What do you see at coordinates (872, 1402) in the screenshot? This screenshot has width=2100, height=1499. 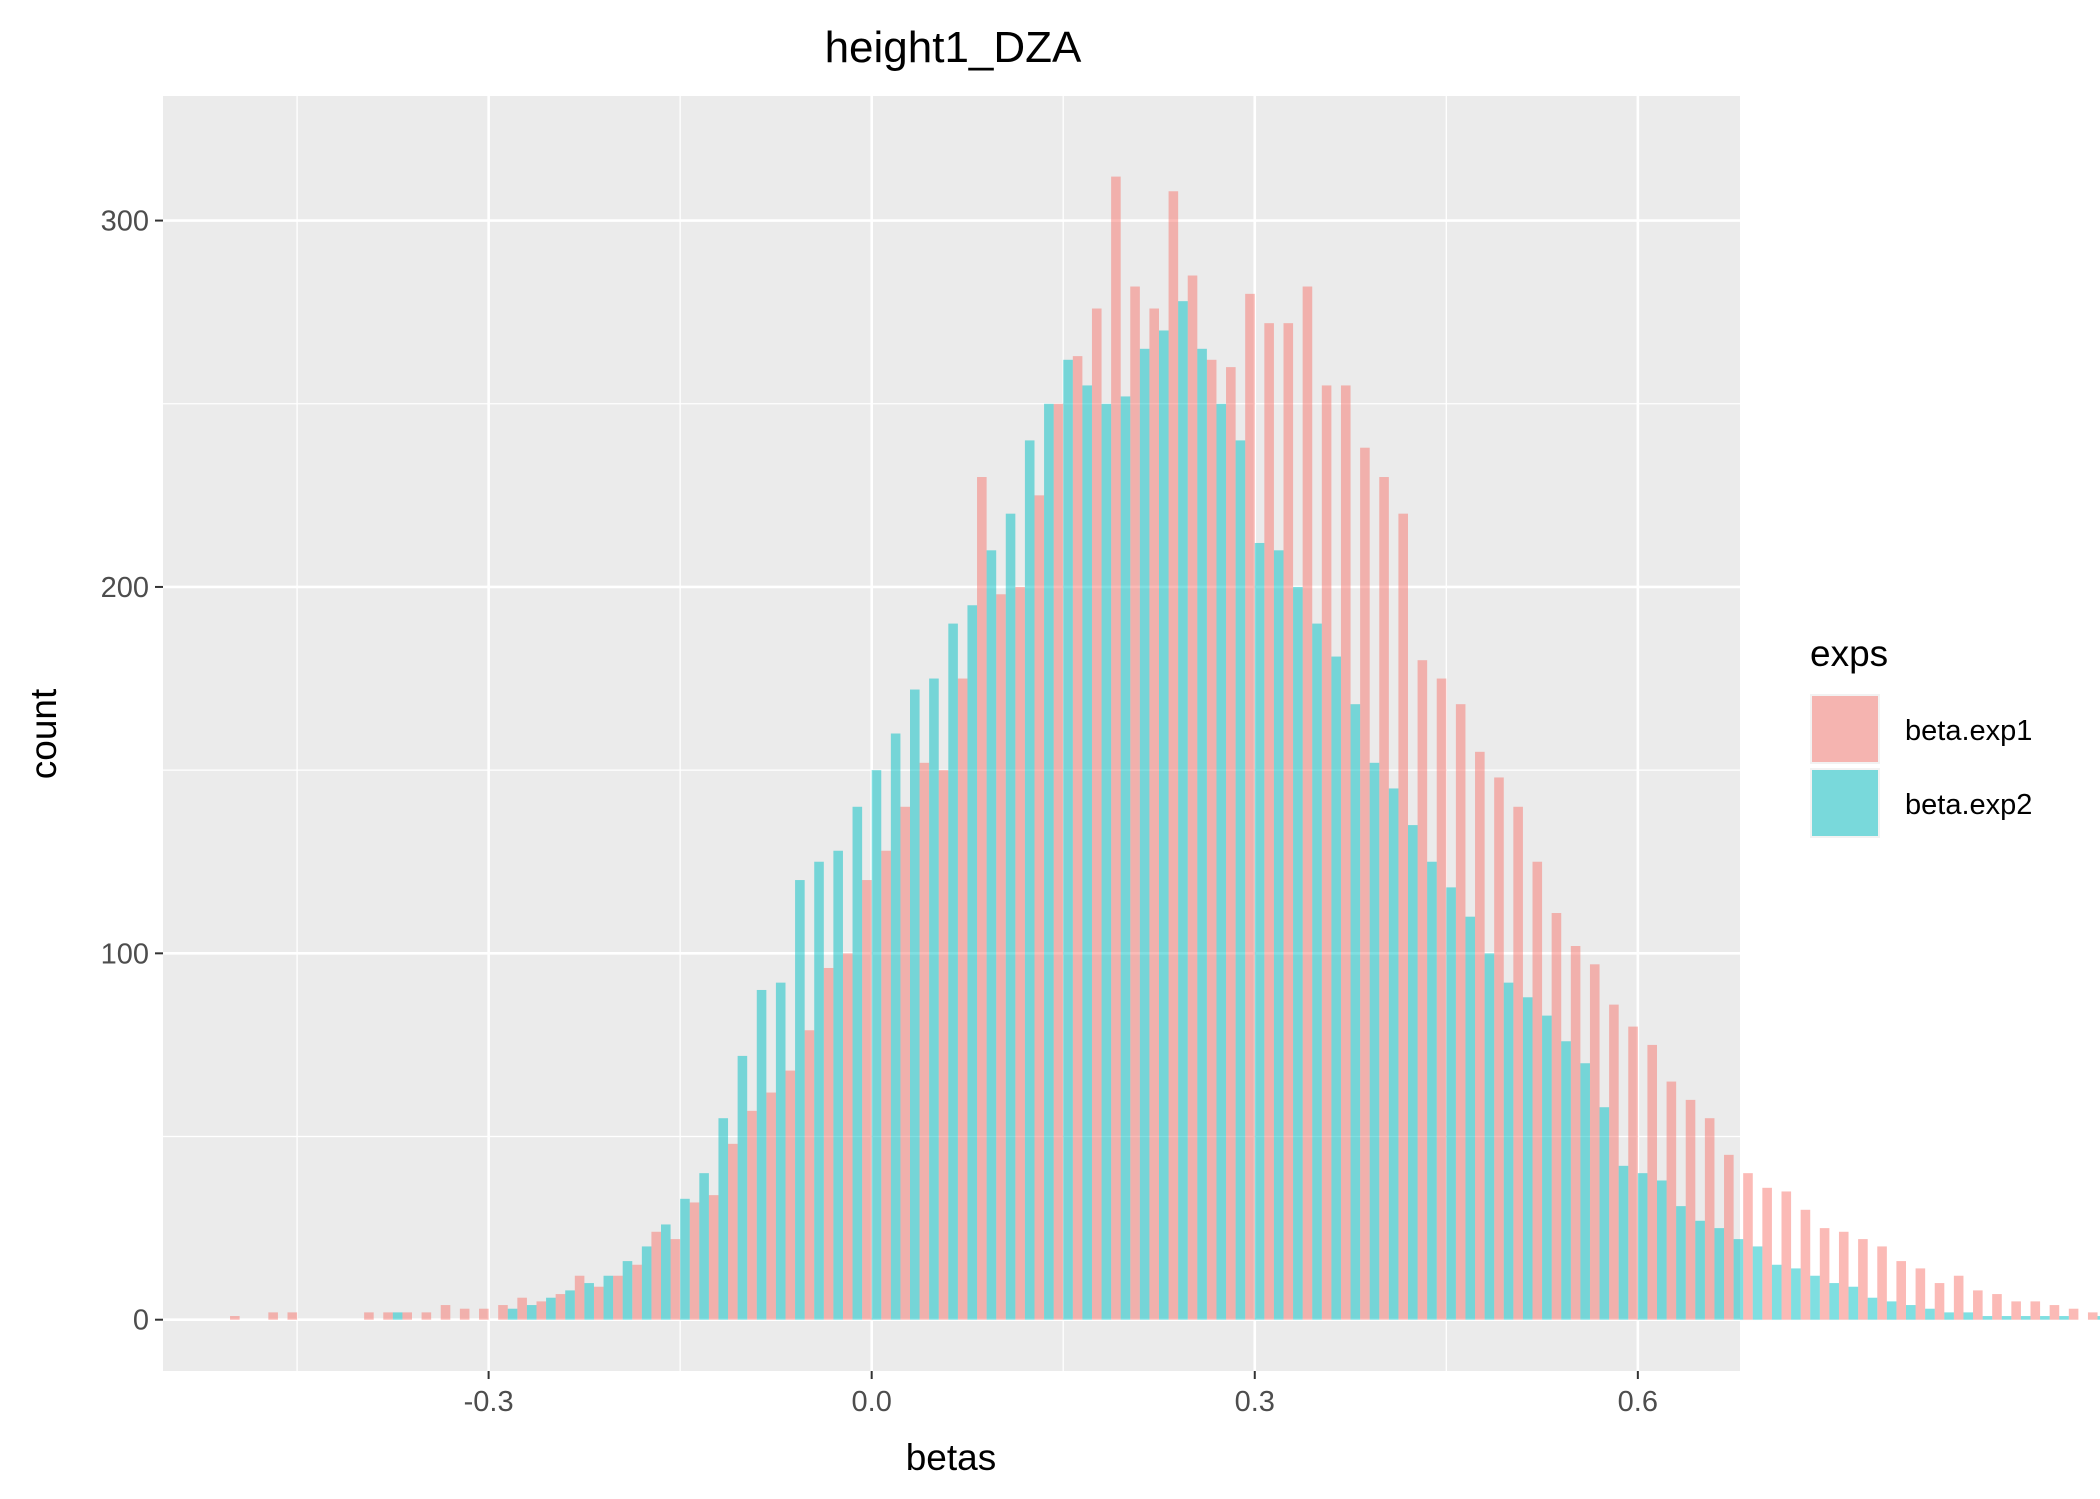 I see `x-tick-label: 0.0` at bounding box center [872, 1402].